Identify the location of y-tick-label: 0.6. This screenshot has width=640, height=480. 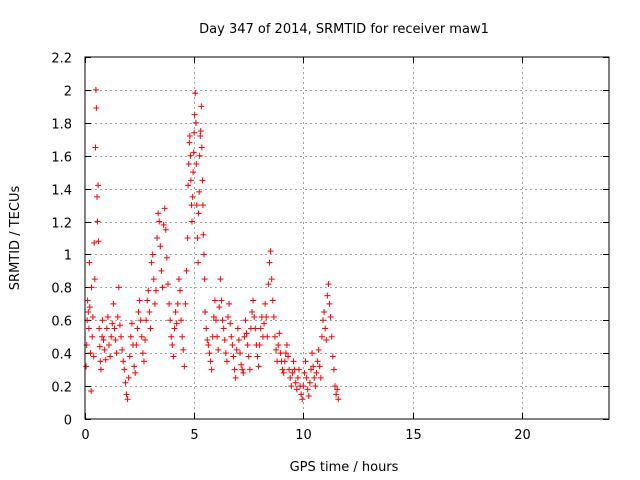
(61, 322).